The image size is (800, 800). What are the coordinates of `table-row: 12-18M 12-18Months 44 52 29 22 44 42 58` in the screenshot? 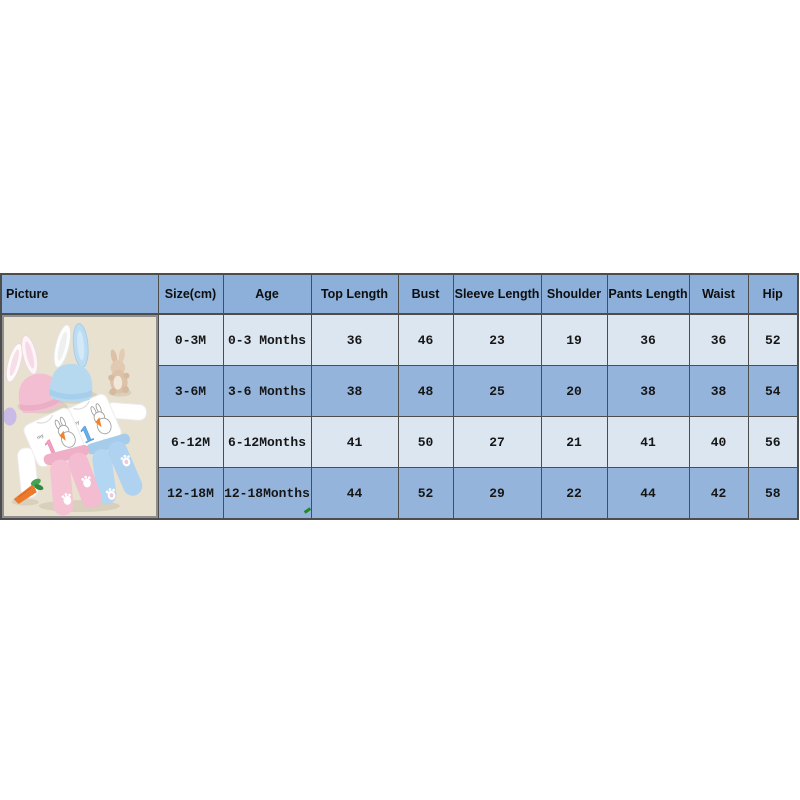 It's located at (400, 493).